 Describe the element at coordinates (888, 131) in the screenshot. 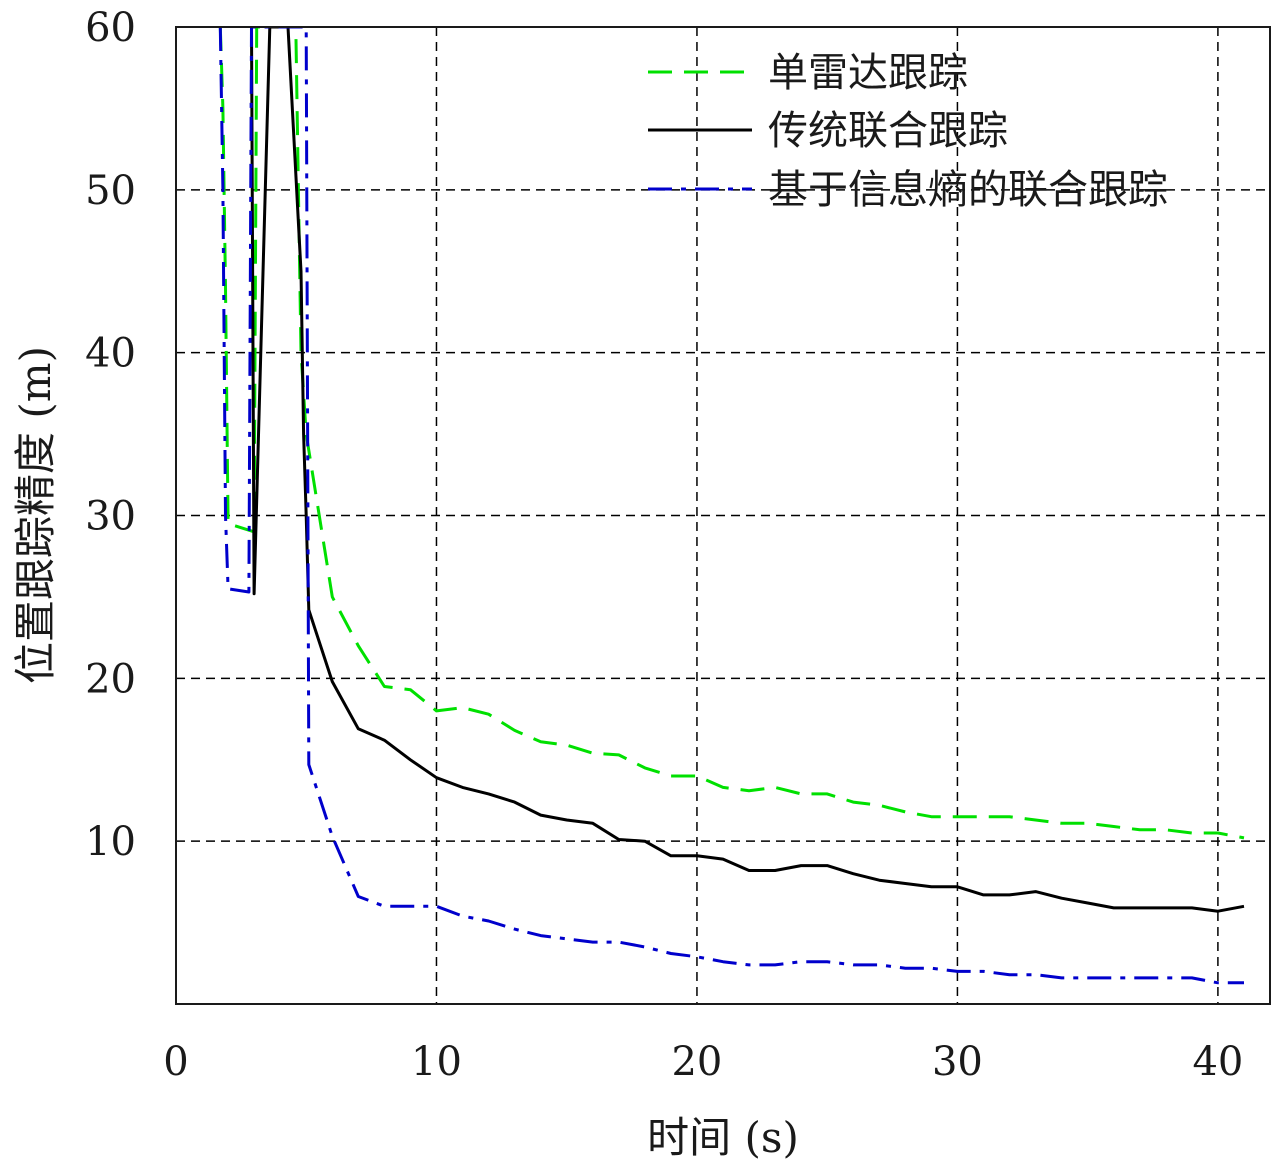

I see `legend-label-2: 传统联合跟踪` at that location.